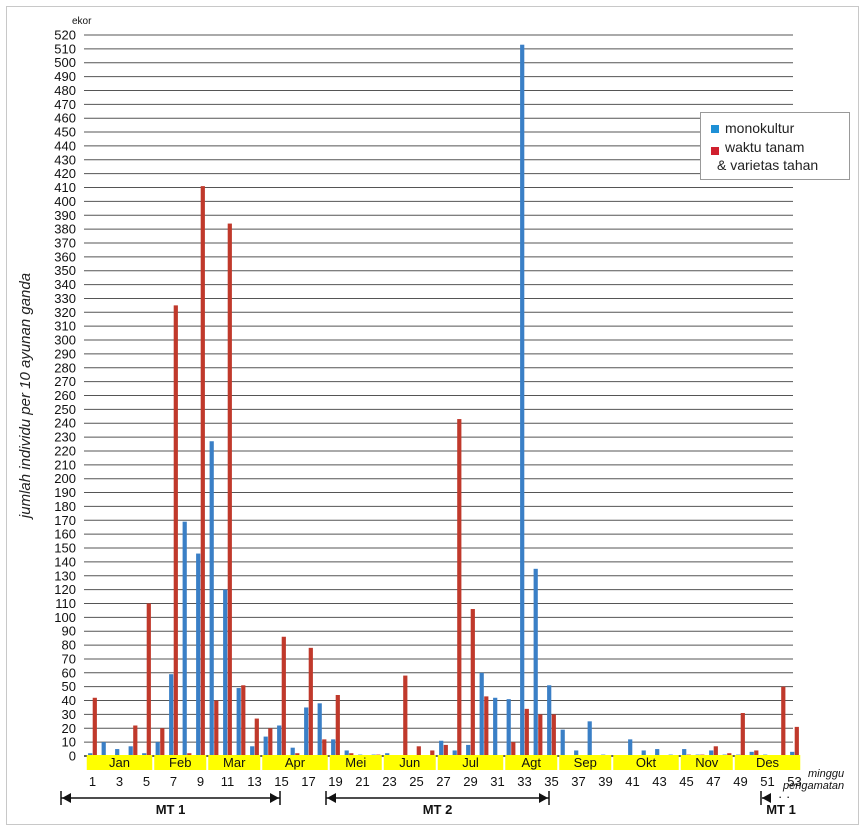 The width and height of the screenshot is (865, 831). I want to click on y-tick-label: 210, so click(65, 464).